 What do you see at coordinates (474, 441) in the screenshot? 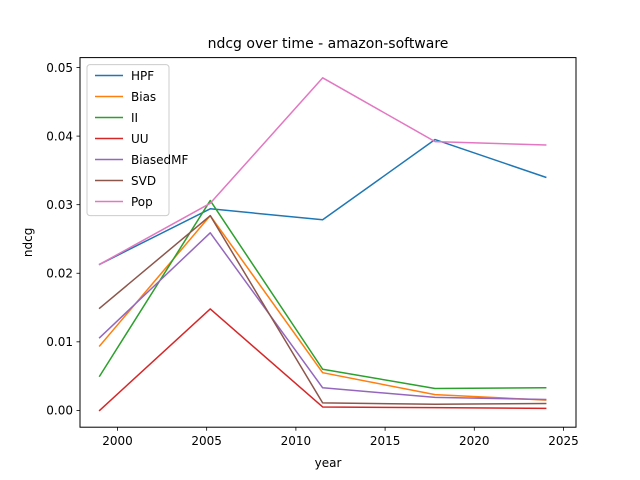
I see `x-tick-label: 2020` at bounding box center [474, 441].